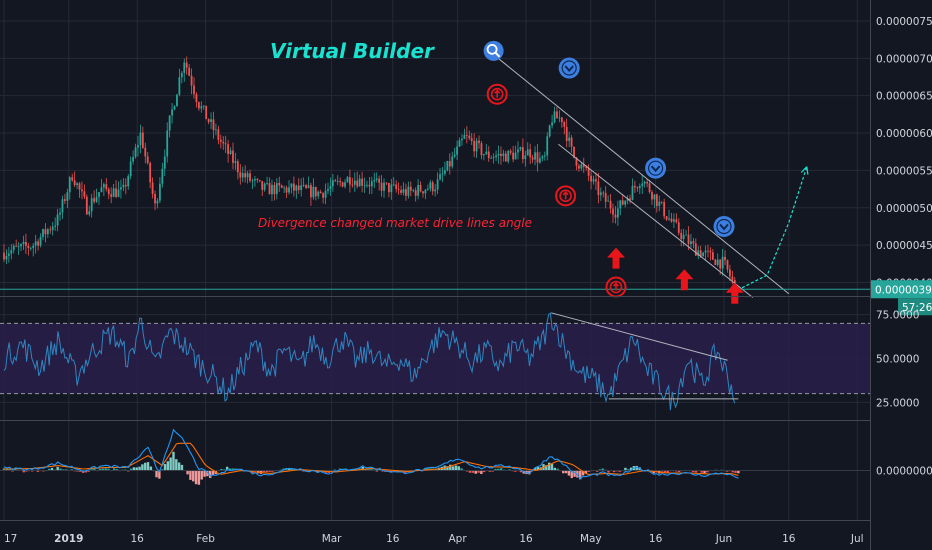 The height and width of the screenshot is (550, 932). I want to click on down-marker-chevron, so click(569, 69).